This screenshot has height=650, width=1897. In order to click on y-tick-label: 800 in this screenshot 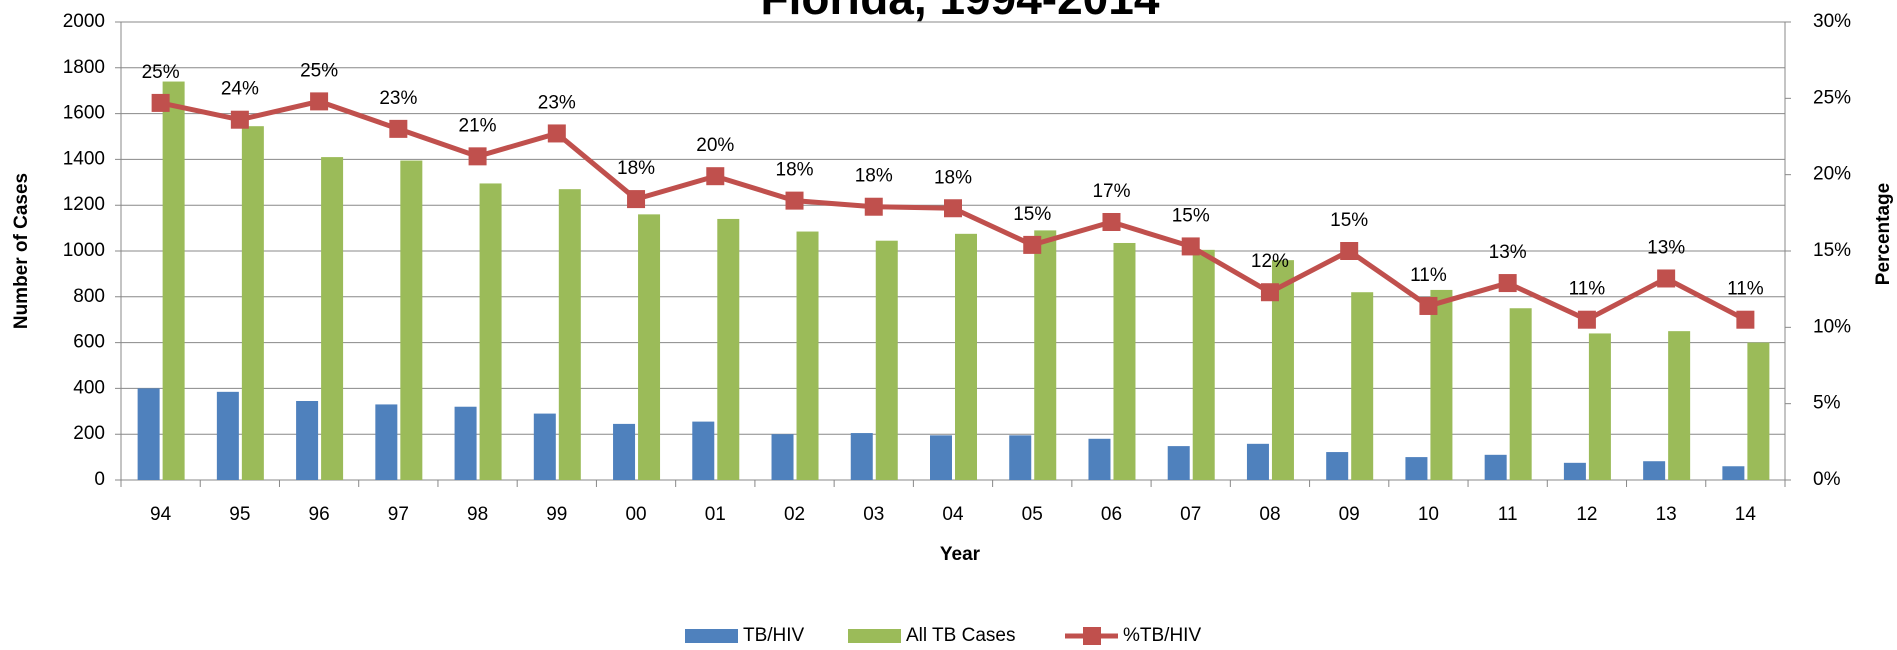, I will do `click(89, 296)`.